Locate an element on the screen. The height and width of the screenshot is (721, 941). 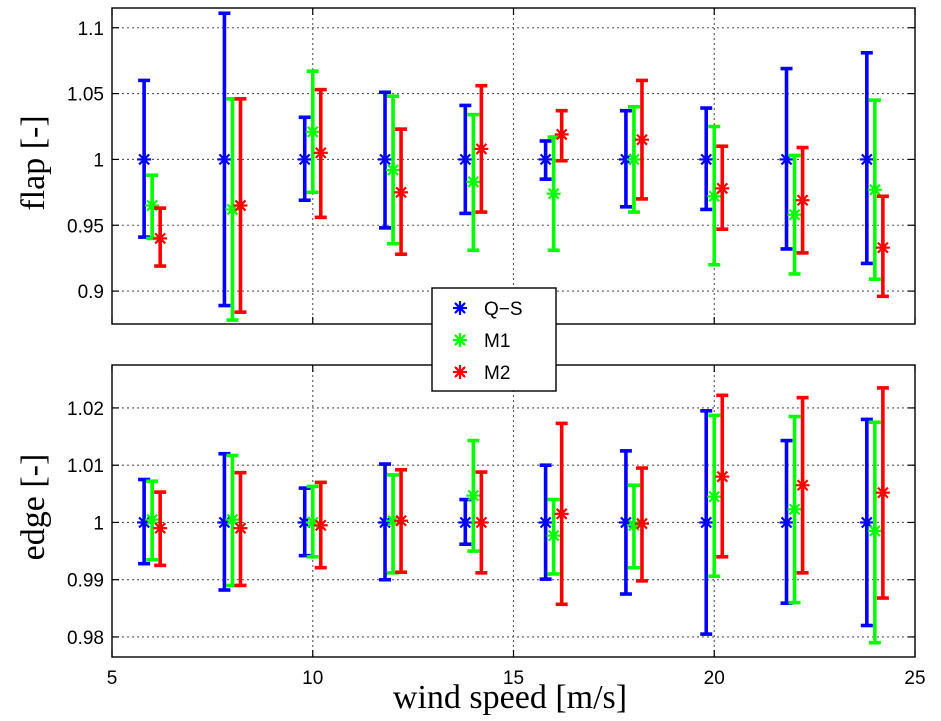
x-axis: 5 10 15 20 25 is located at coordinates (516, 678).